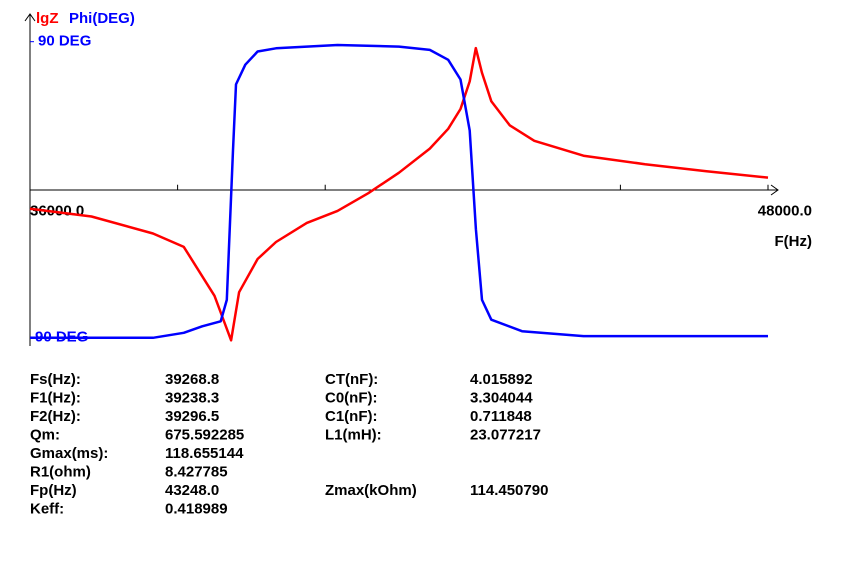 The height and width of the screenshot is (588, 849). What do you see at coordinates (192, 397) in the screenshot?
I see `param-value: 39238.3` at bounding box center [192, 397].